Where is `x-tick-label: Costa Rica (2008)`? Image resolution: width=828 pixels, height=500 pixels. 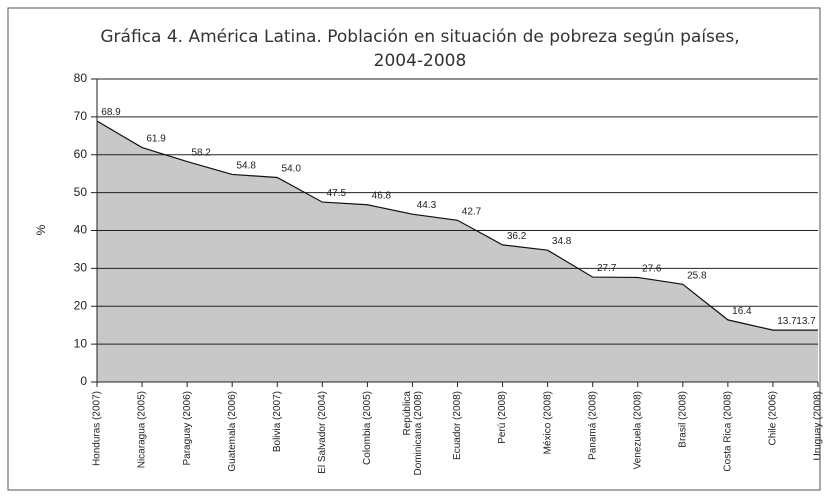
x-tick-label: Costa Rica (2008) is located at coordinates (728, 431).